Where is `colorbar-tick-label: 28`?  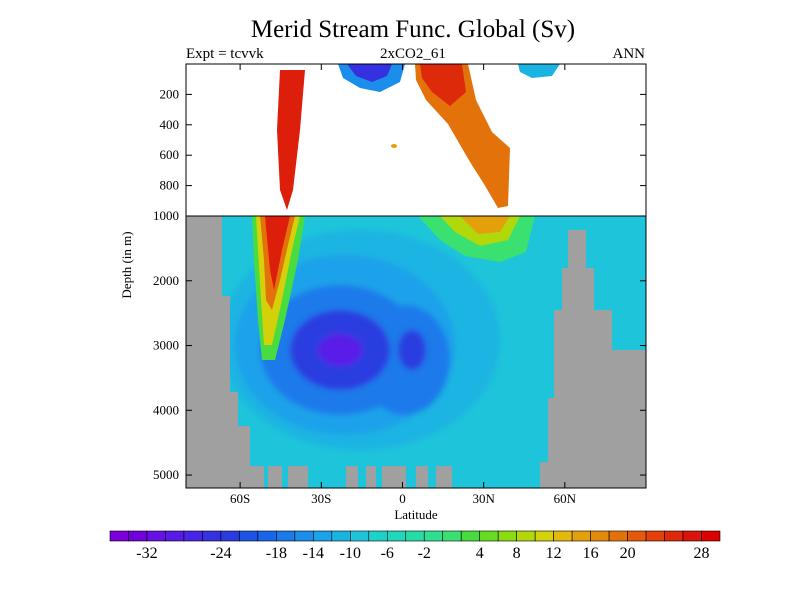
colorbar-tick-label: 28 is located at coordinates (702, 553).